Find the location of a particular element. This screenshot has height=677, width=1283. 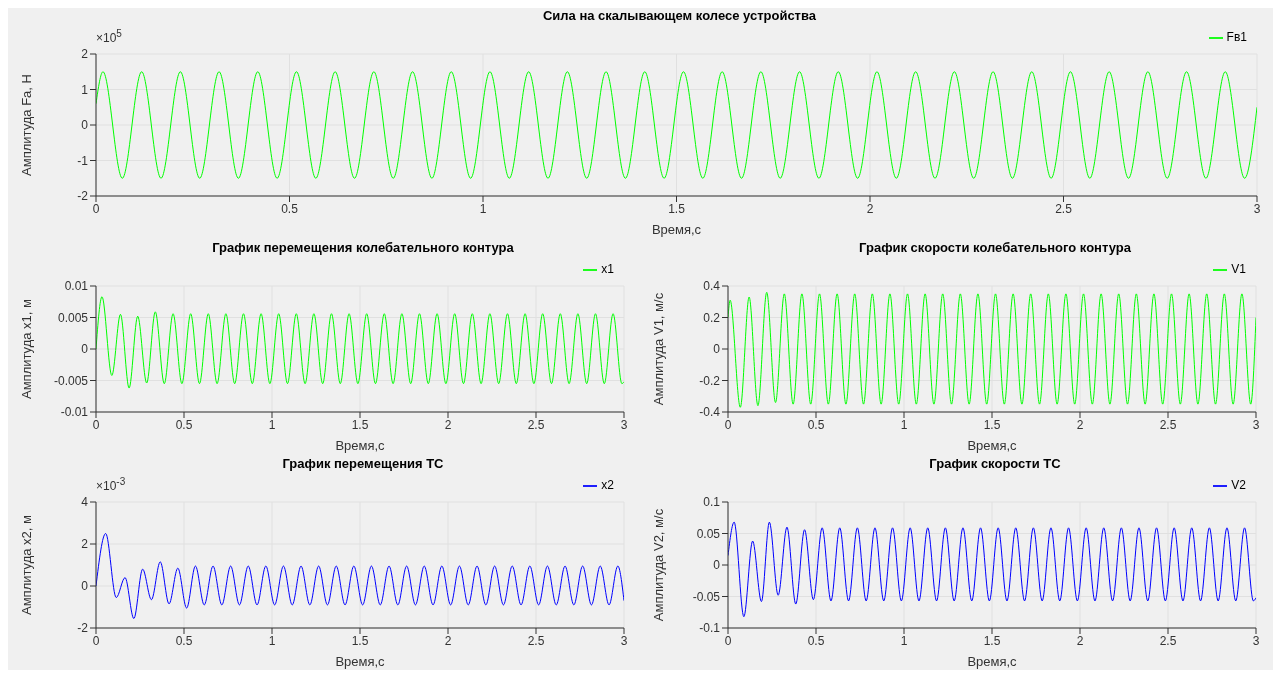

y-tick-label: 0.01 is located at coordinates (76, 286).